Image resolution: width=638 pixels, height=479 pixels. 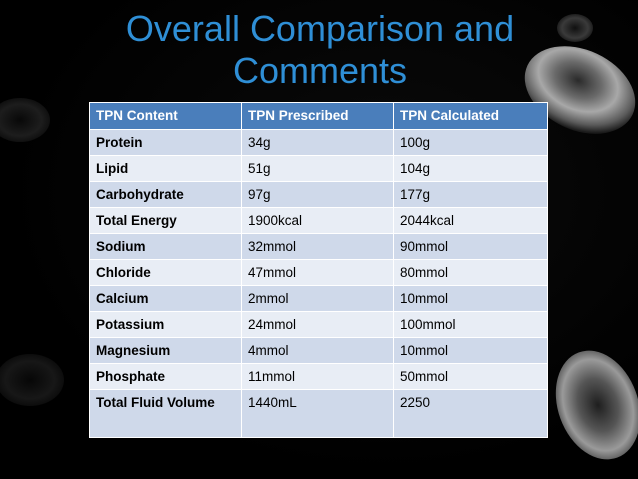 What do you see at coordinates (470, 116) in the screenshot?
I see `header-tpn-calculated: TPN Calculated` at bounding box center [470, 116].